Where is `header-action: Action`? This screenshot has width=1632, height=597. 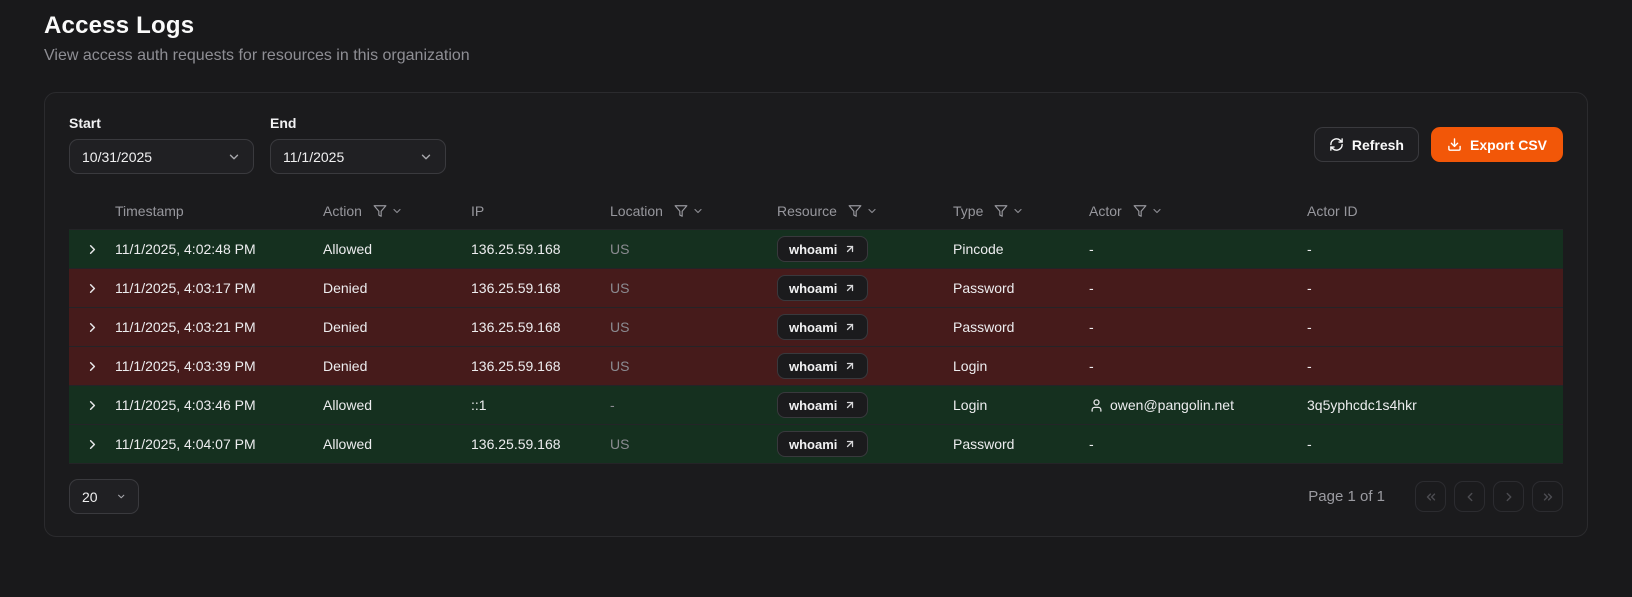 header-action: Action is located at coordinates (395, 211).